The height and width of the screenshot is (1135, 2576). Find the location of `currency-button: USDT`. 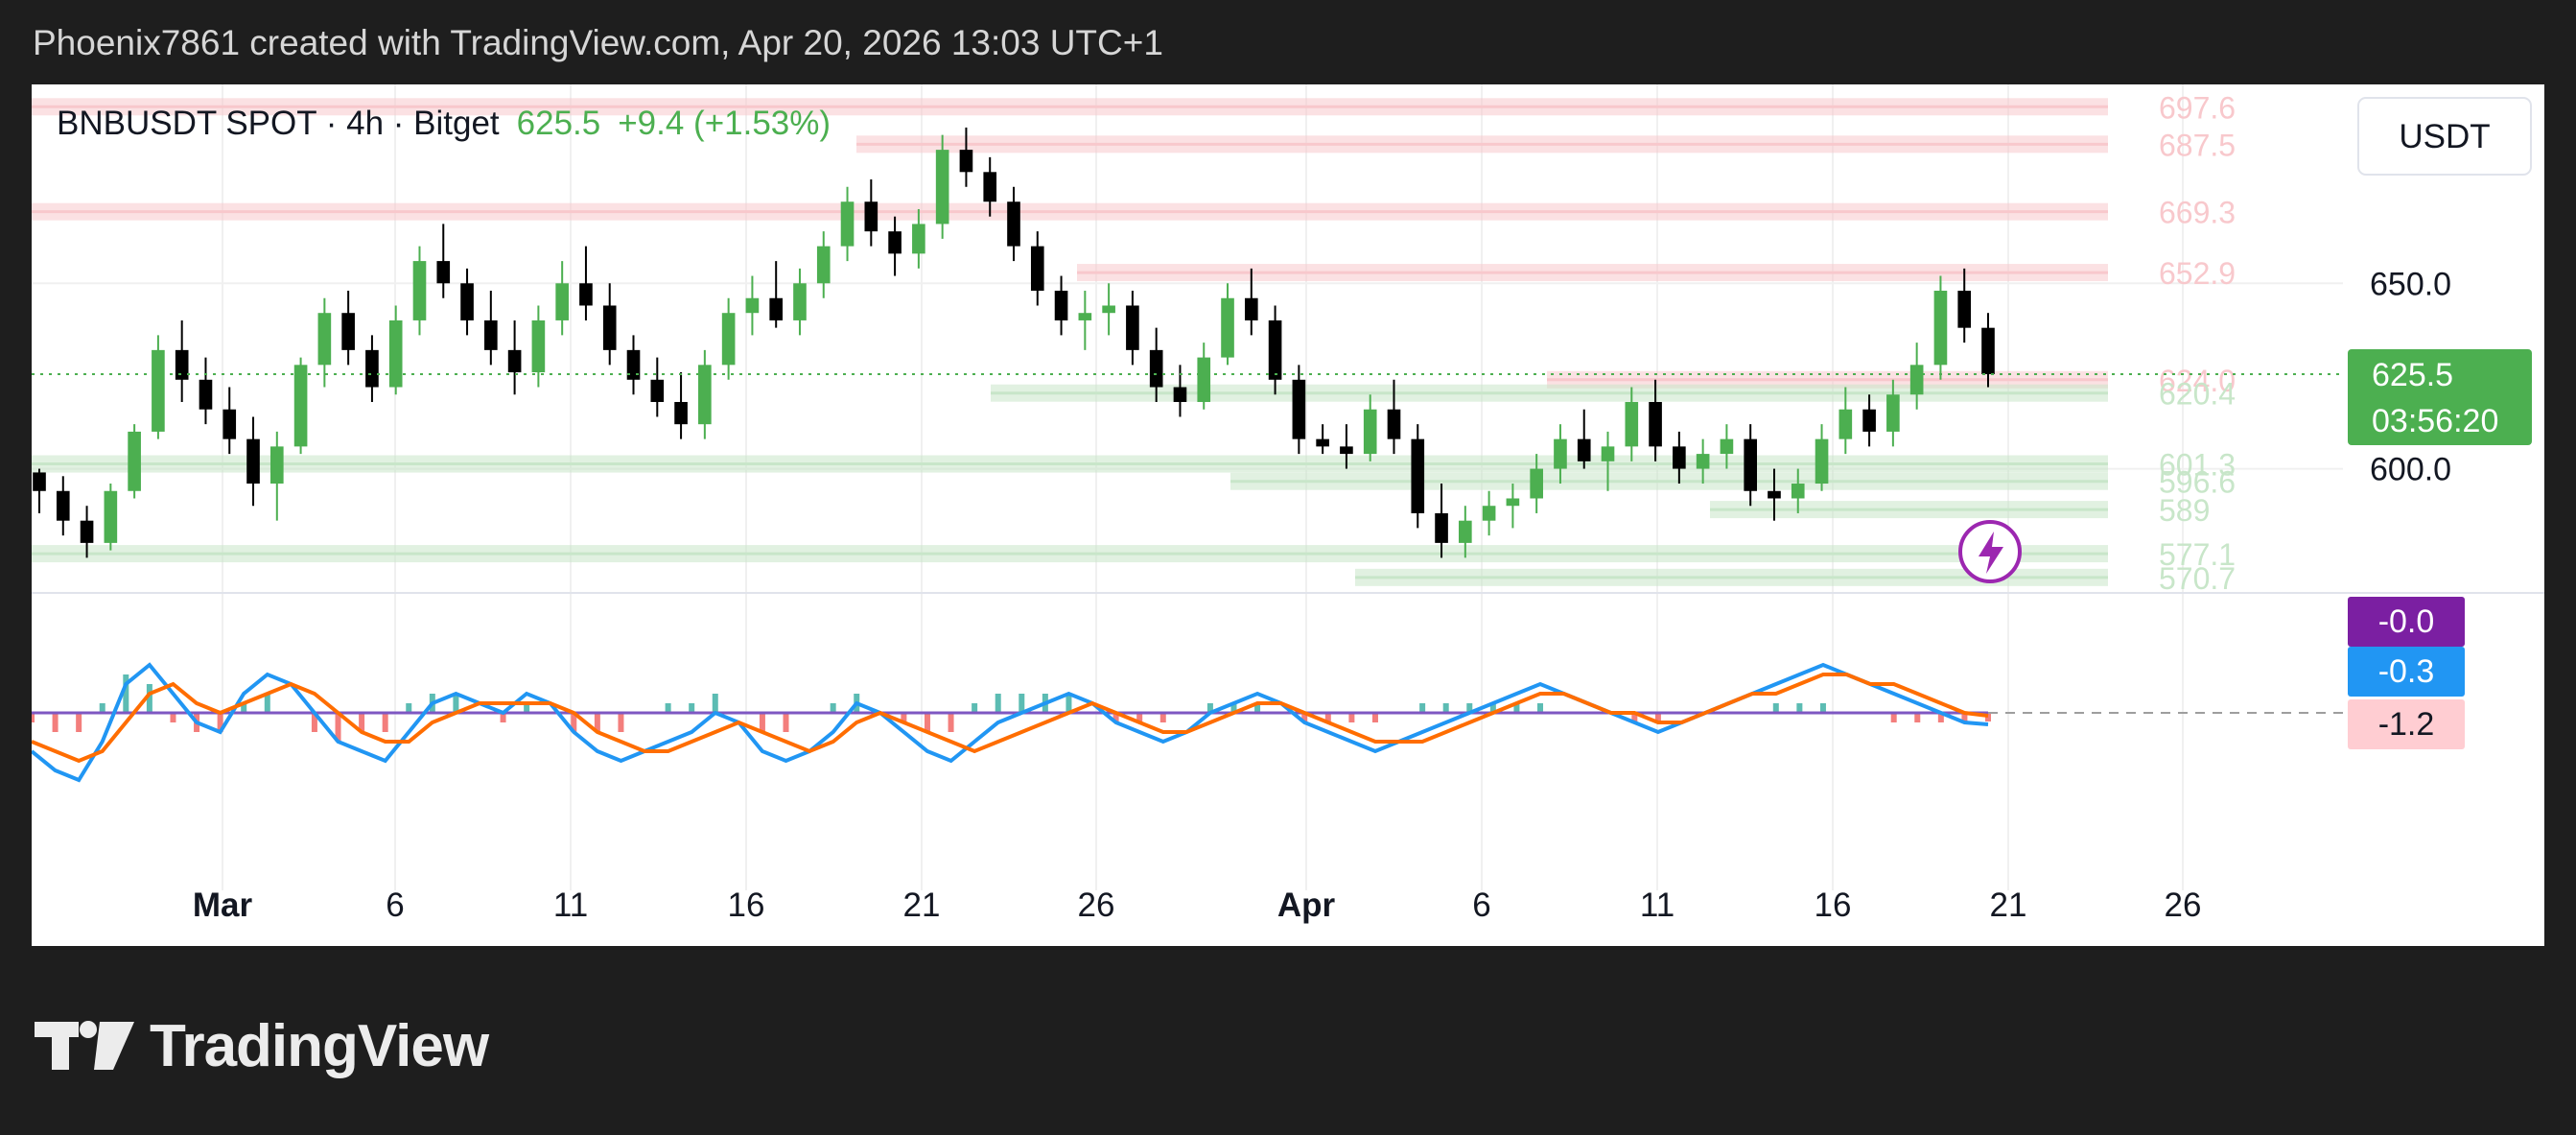

currency-button: USDT is located at coordinates (2444, 136).